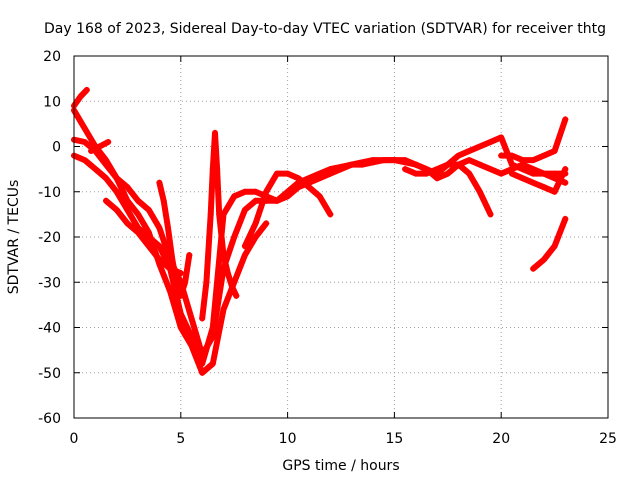  I want to click on x-tick-label: 5, so click(180, 439).